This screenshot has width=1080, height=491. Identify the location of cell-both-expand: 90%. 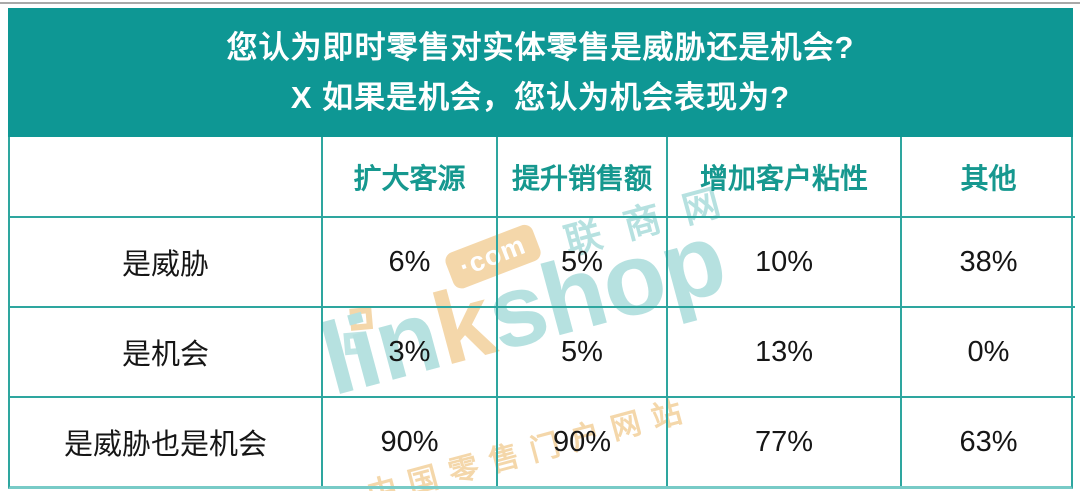
(410, 442).